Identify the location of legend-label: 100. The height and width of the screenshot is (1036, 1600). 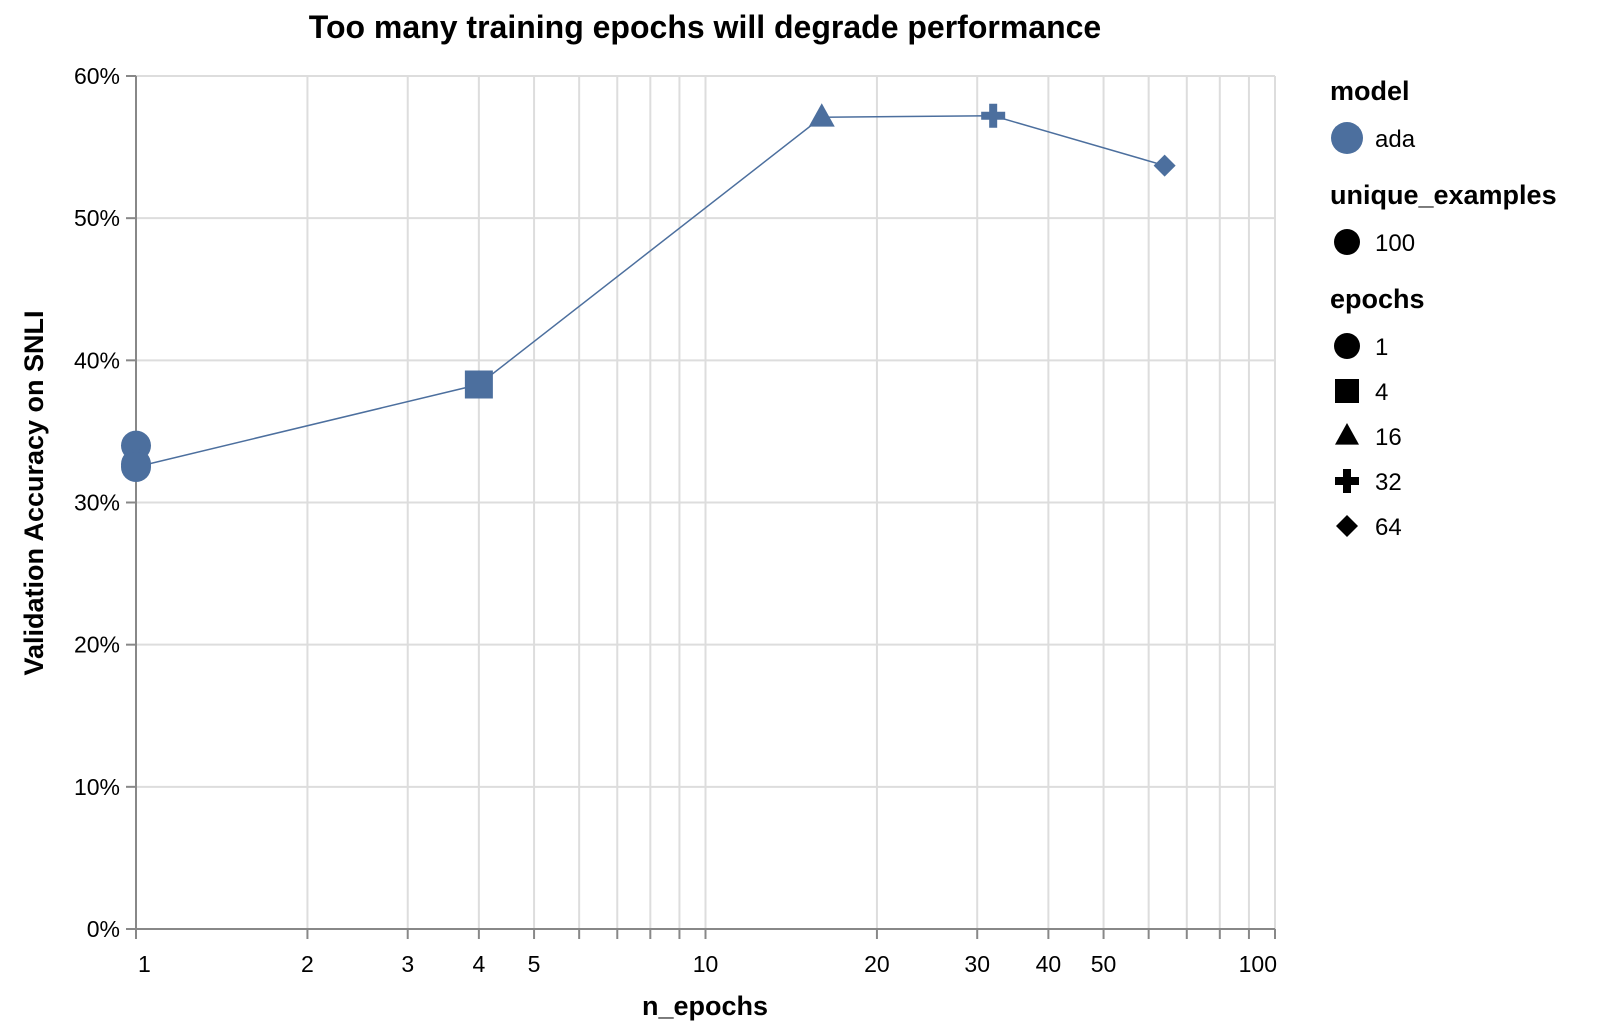
(1395, 243).